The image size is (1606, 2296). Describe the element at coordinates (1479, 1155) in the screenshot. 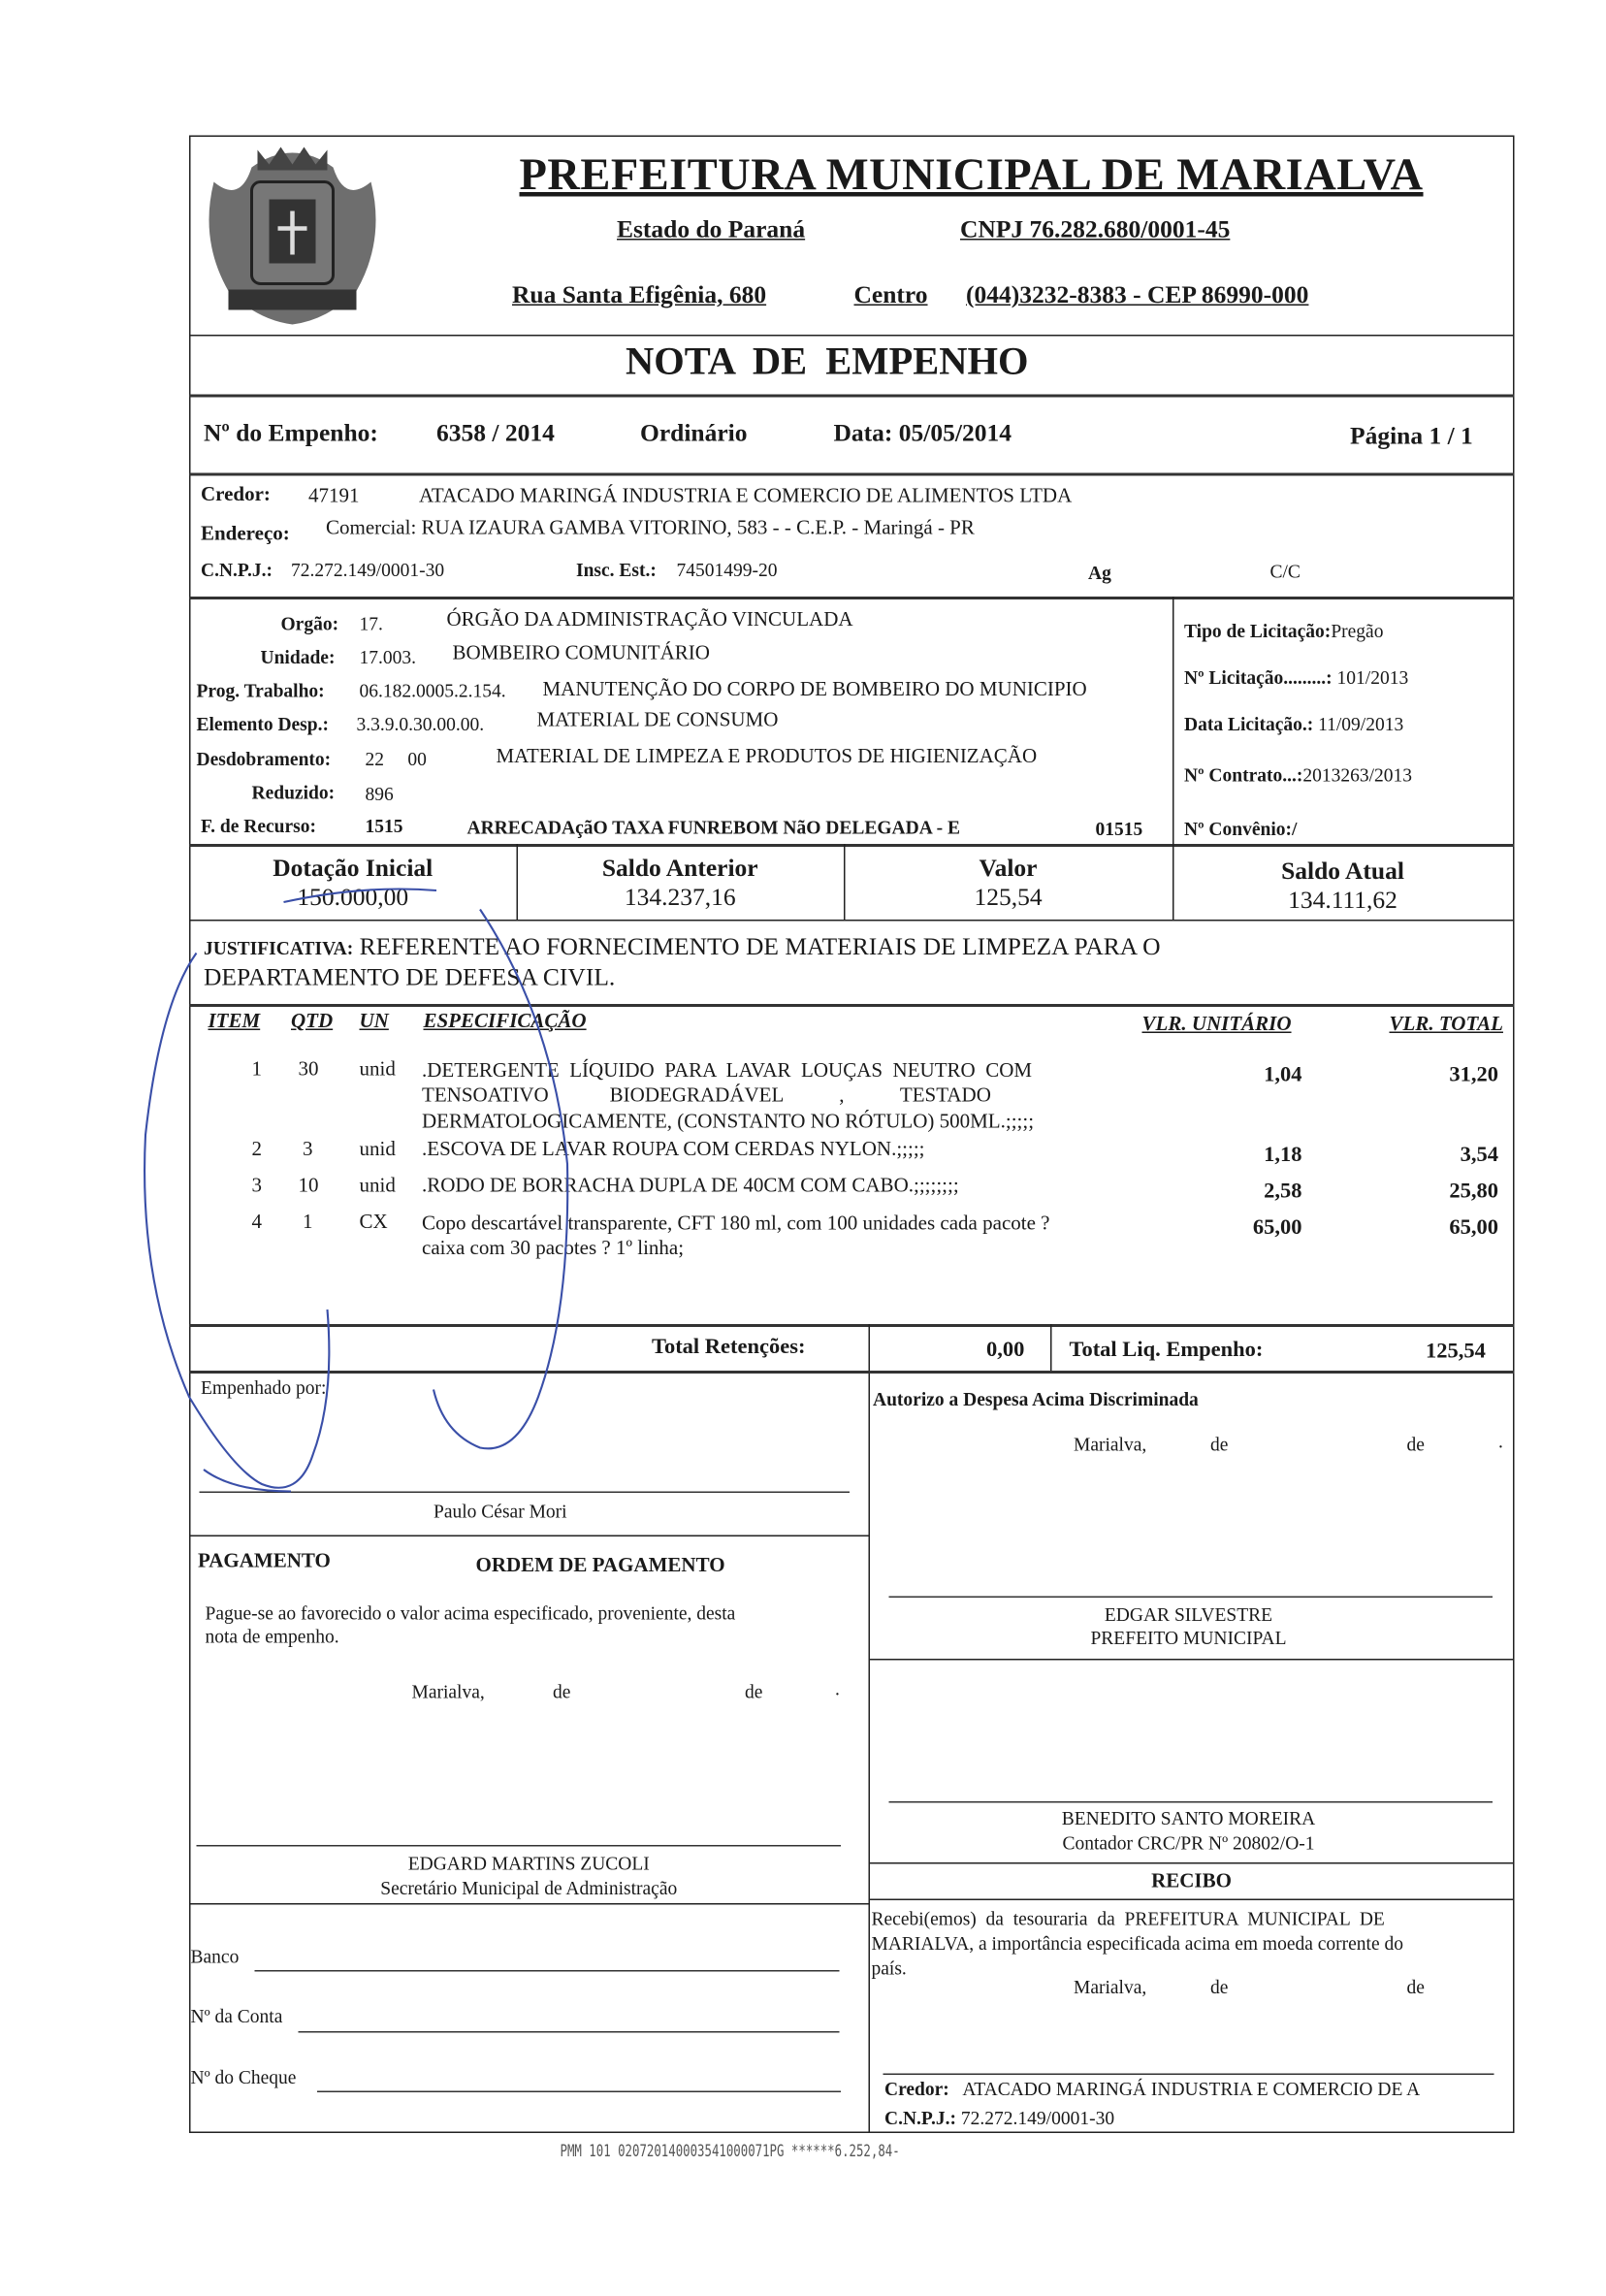

I see `item-total-value: 3,54` at that location.